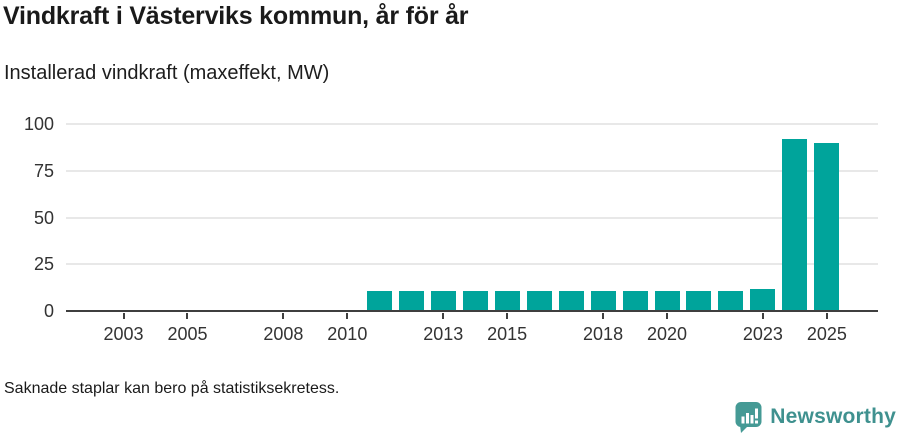 The image size is (900, 439). I want to click on x-tick-label-2025: 2025, so click(826, 334).